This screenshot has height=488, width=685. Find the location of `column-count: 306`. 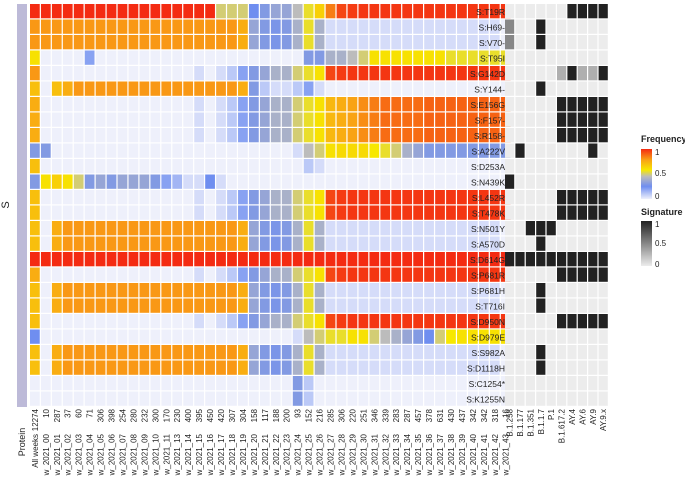

column-count: 306 is located at coordinates (101, 415).